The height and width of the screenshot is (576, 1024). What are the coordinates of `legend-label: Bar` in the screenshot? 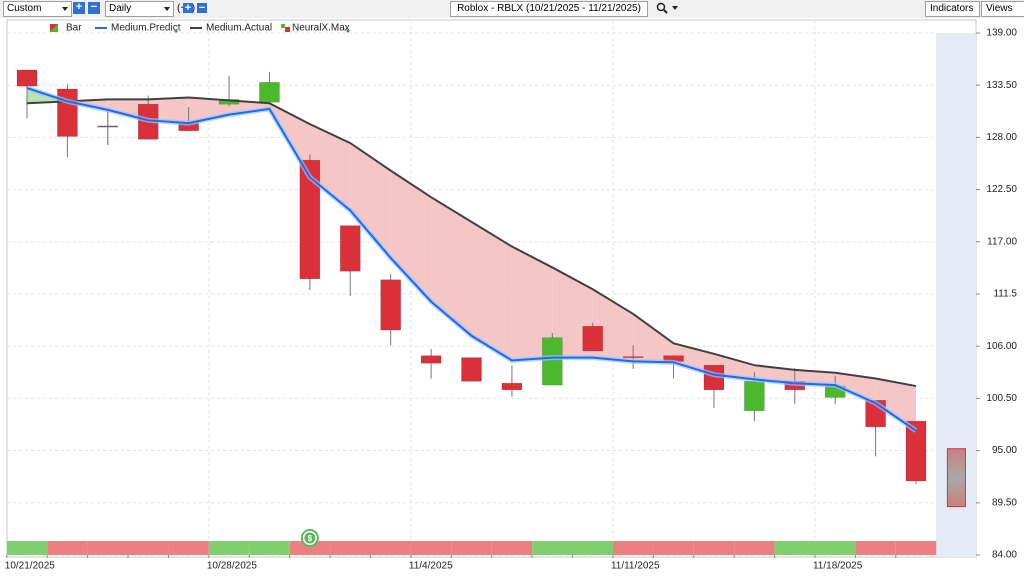 It's located at (74, 28).